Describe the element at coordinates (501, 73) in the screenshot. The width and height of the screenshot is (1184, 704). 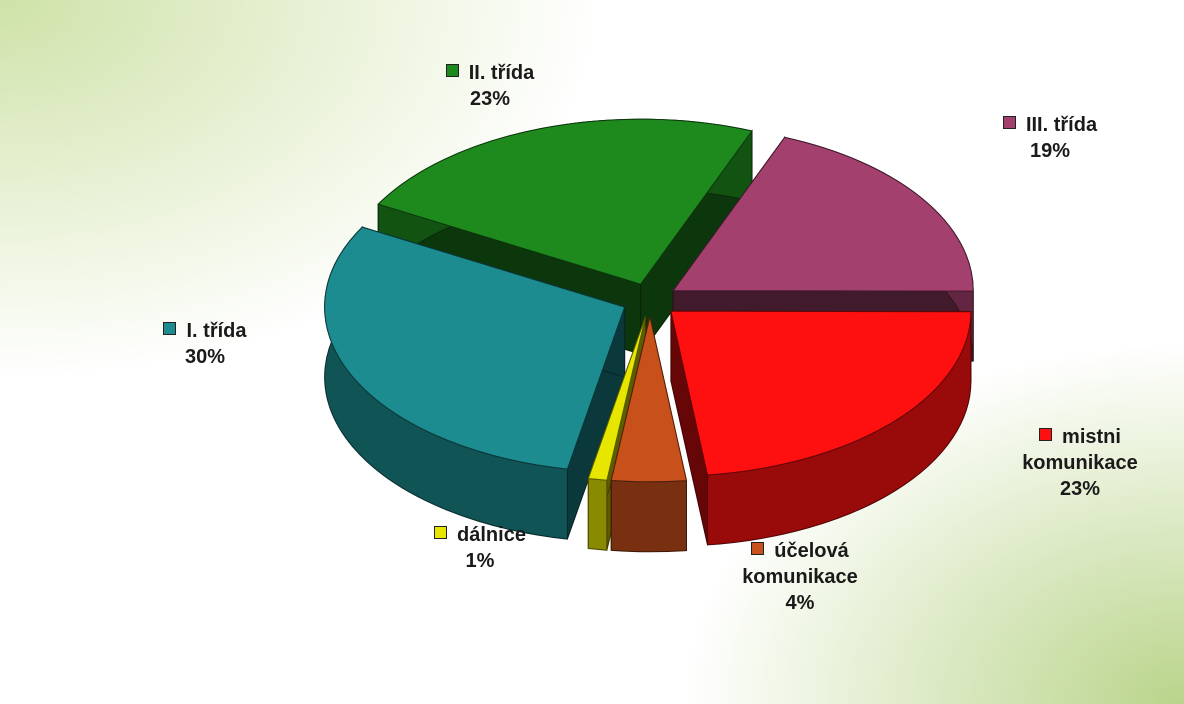
I see `category-name: II. třída` at that location.